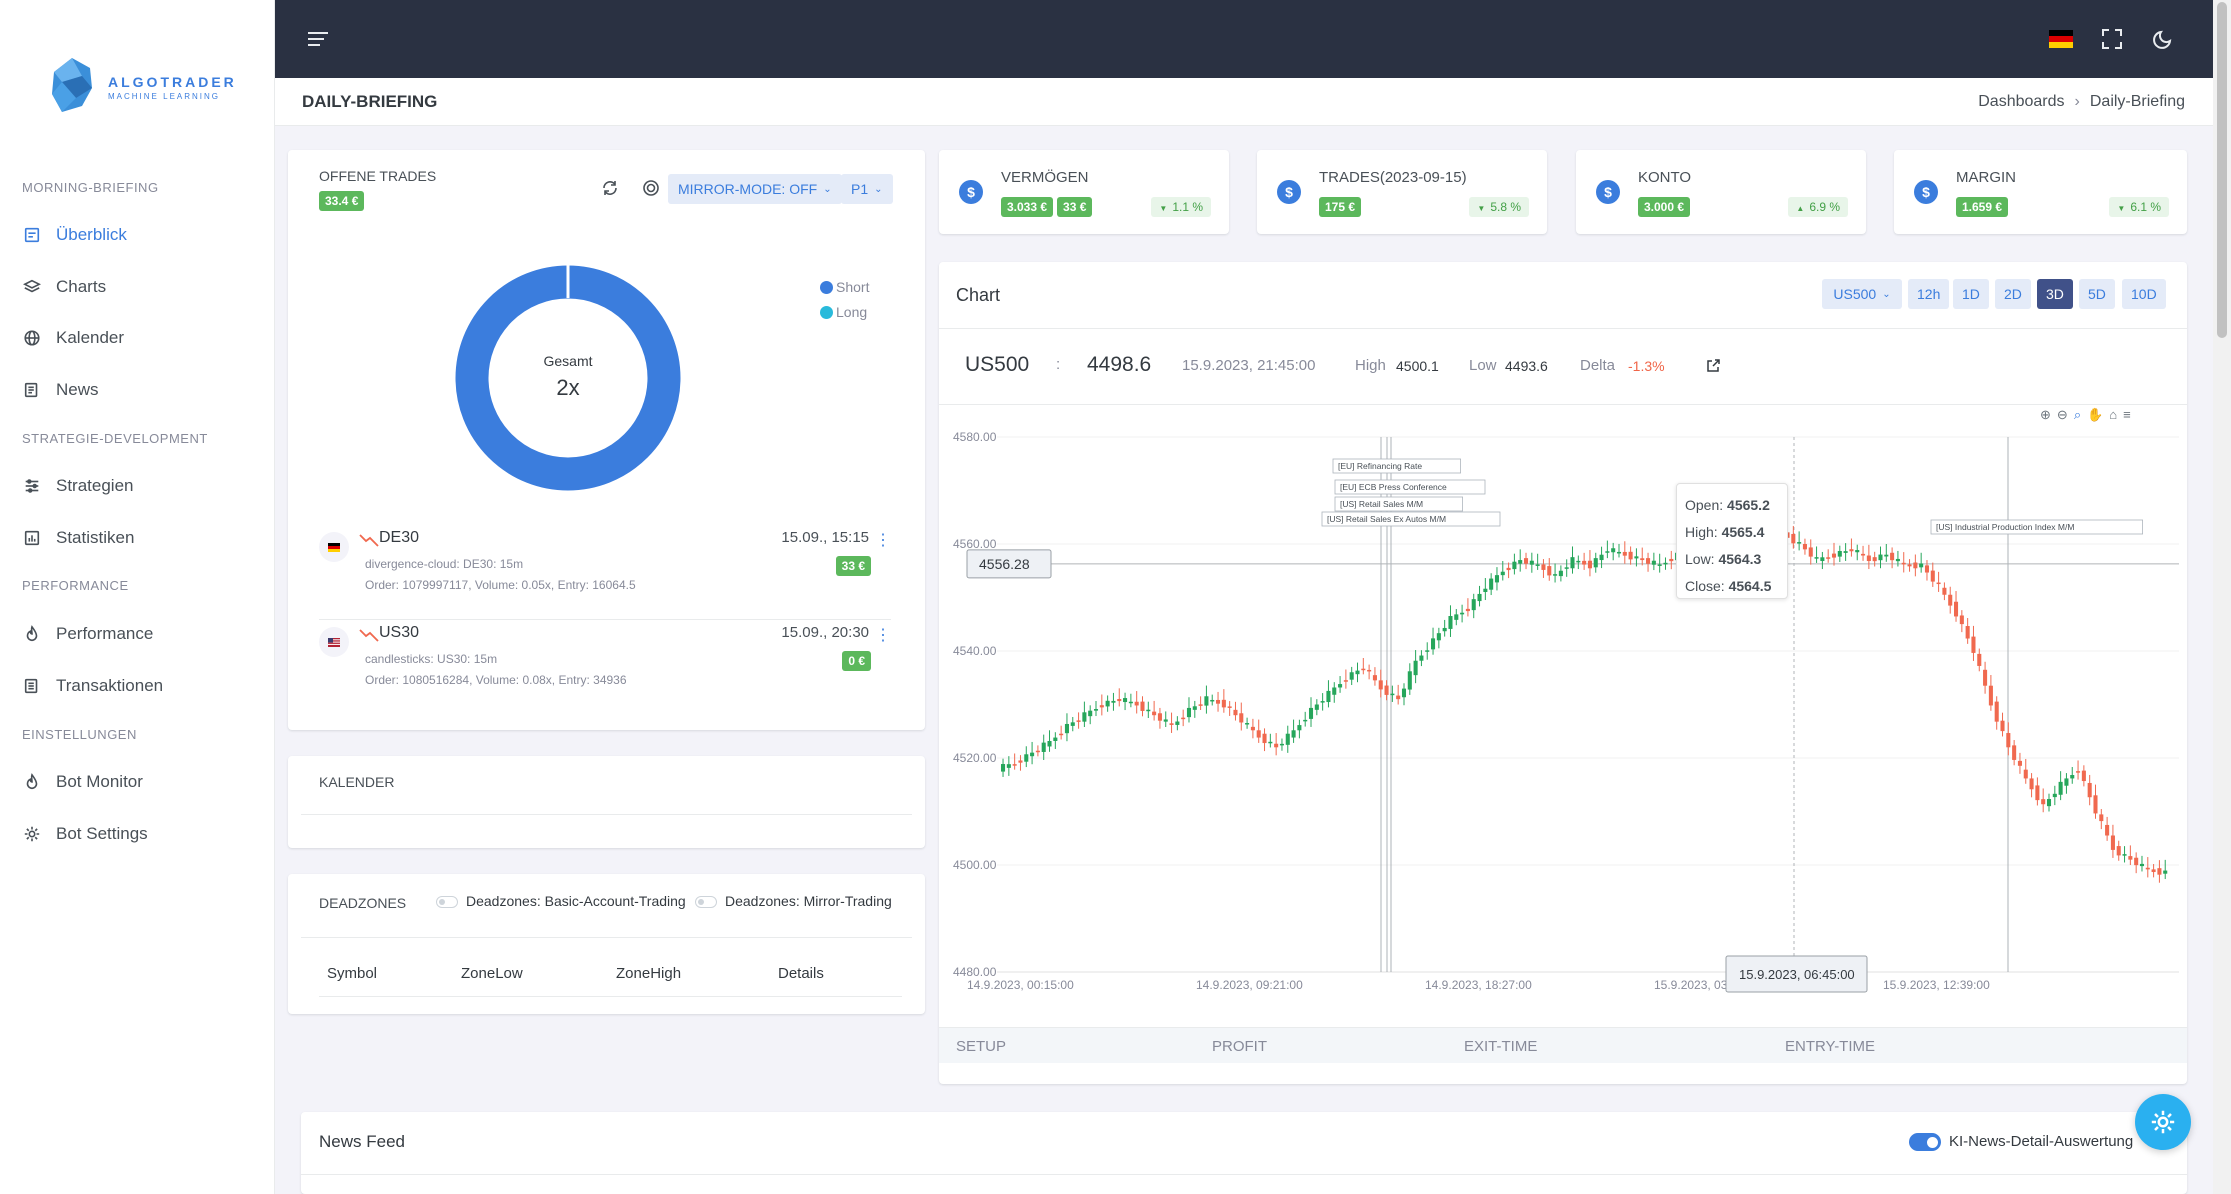 This screenshot has width=2231, height=1194. Describe the element at coordinates (1526, 366) in the screenshot. I see `chart-info-low: 4493.6` at that location.